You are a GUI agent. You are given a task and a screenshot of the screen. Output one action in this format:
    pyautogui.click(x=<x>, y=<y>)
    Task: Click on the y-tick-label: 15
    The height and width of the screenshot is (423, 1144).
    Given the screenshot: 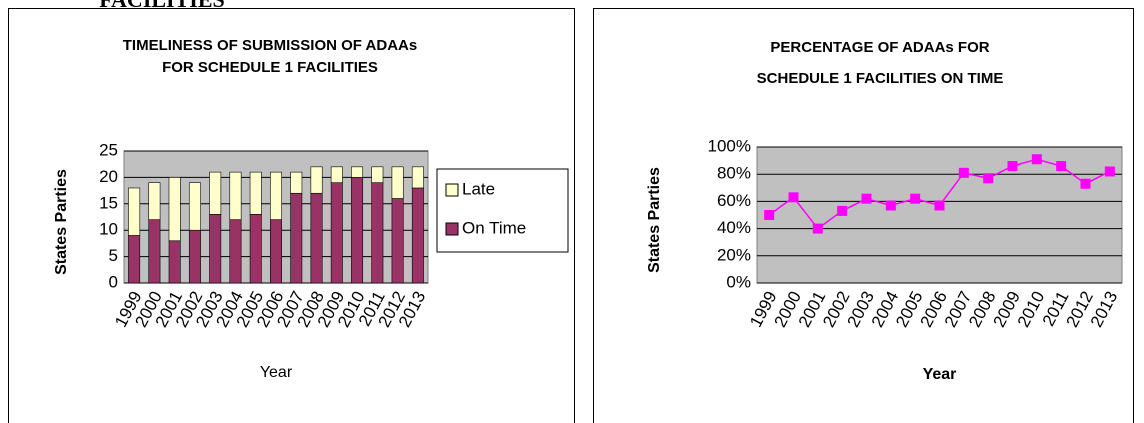 What is the action you would take?
    pyautogui.click(x=108, y=202)
    